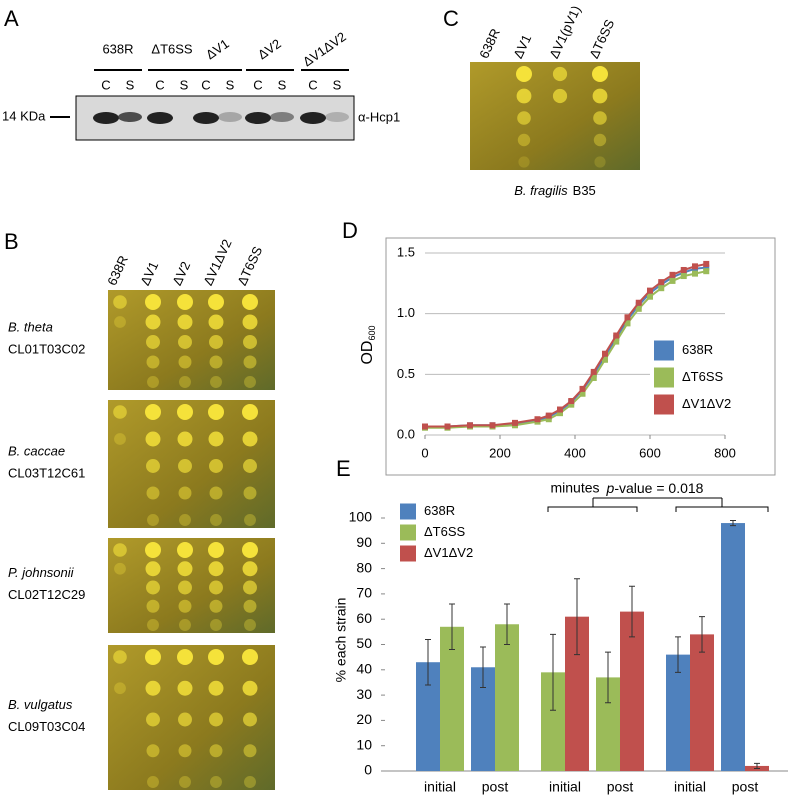 The width and height of the screenshot is (805, 800). Describe the element at coordinates (368, 344) in the screenshot. I see `y-axis-label: OD600` at that location.